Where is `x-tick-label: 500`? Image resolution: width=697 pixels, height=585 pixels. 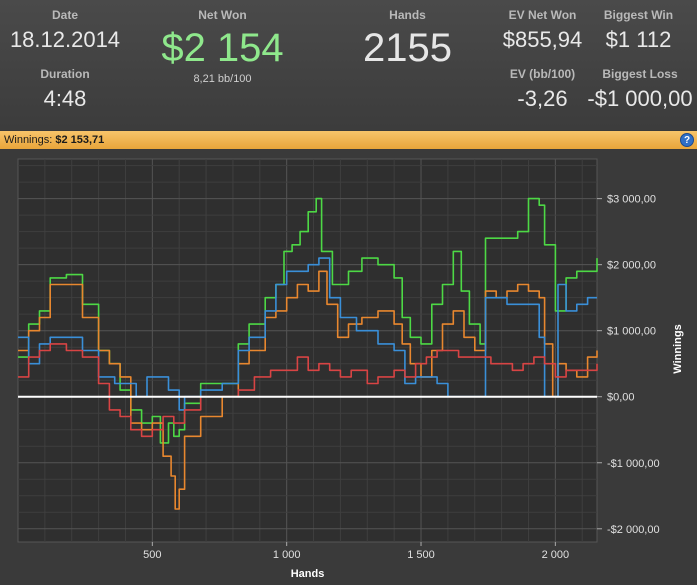
x-tick-label: 500 is located at coordinates (152, 555).